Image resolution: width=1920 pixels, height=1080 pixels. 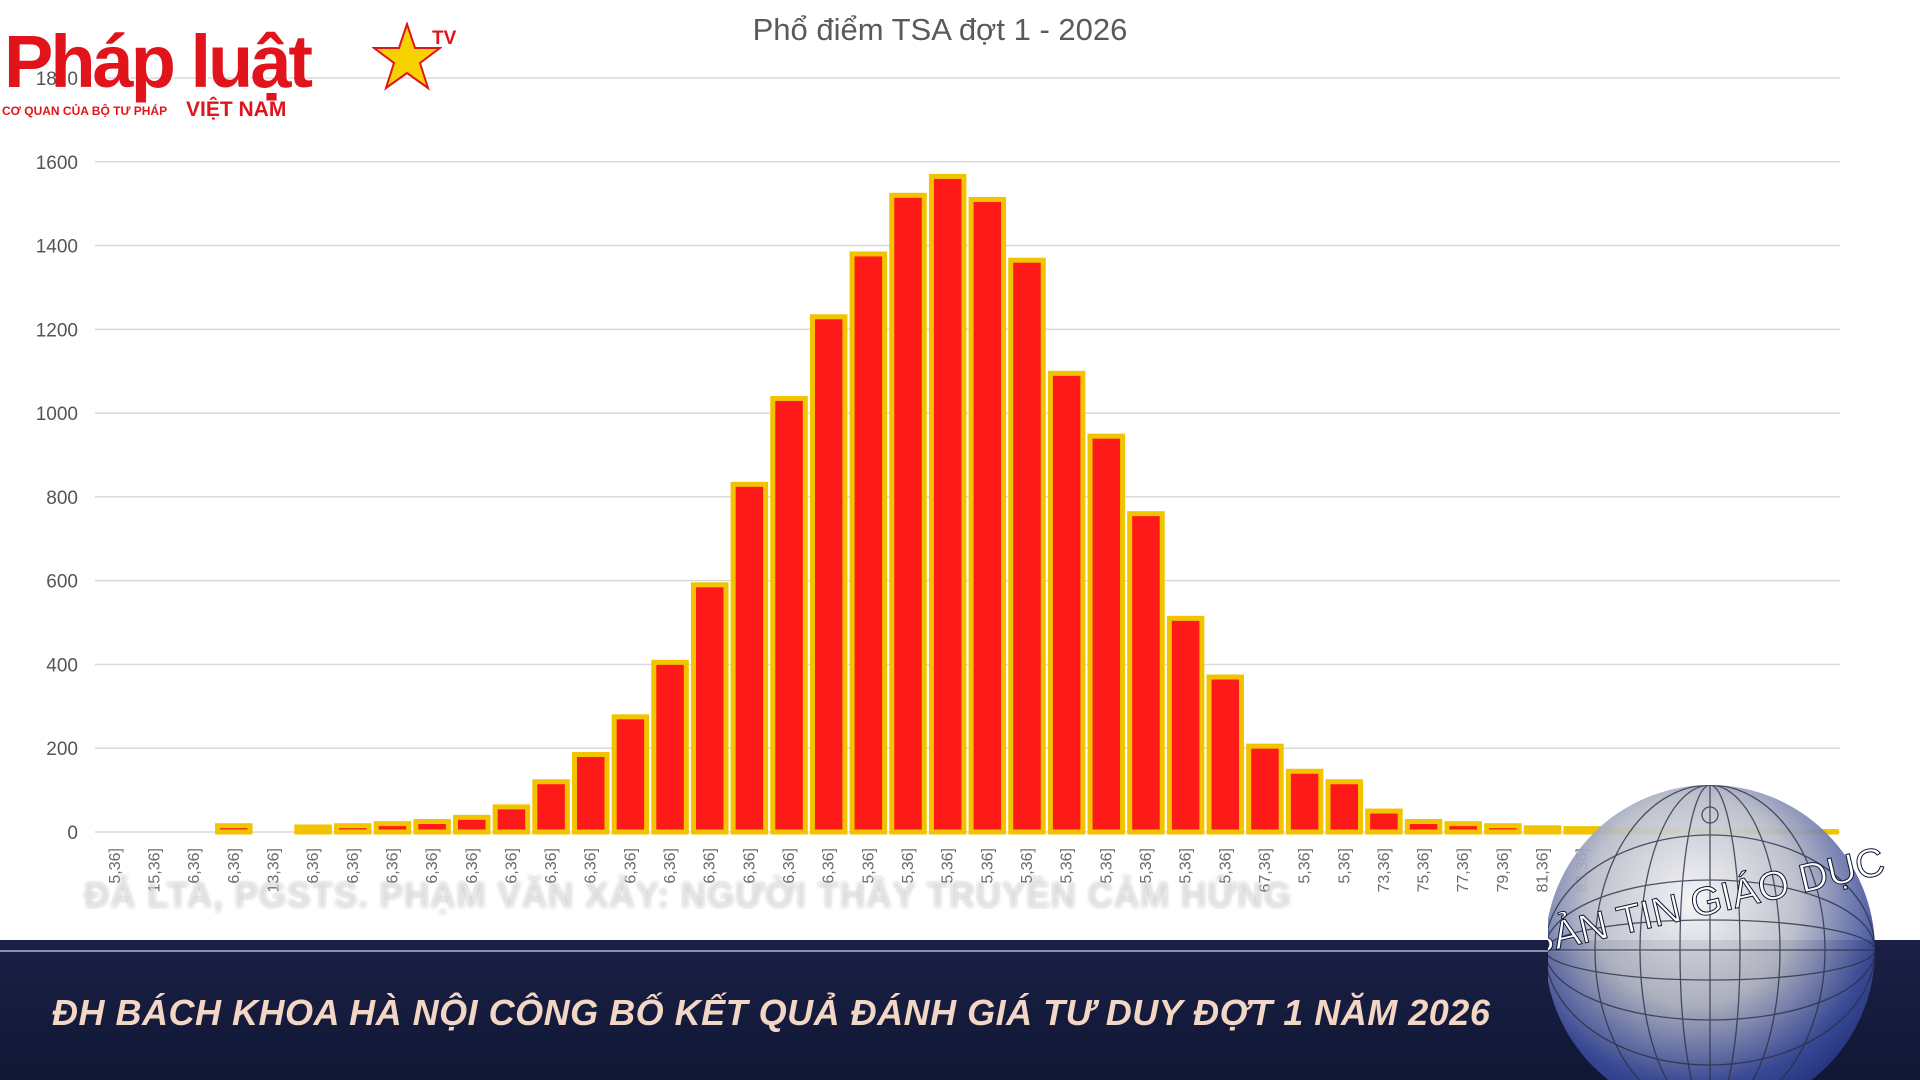 What do you see at coordinates (158, 61) in the screenshot?
I see `logo-brand: Pháp luật` at bounding box center [158, 61].